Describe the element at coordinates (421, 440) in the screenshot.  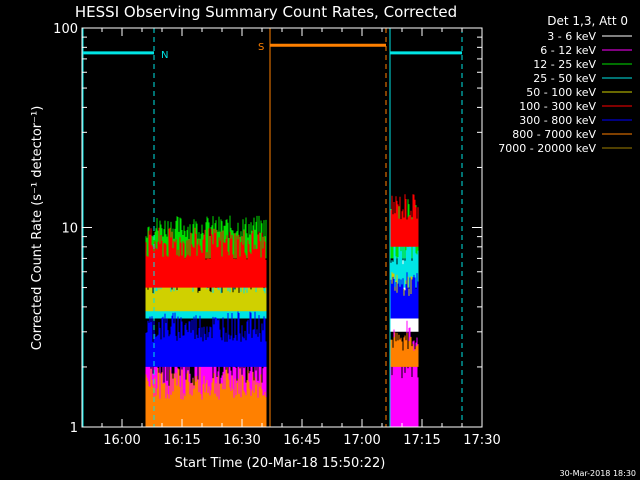
I see `x-tick-label-6: 17:15` at that location.